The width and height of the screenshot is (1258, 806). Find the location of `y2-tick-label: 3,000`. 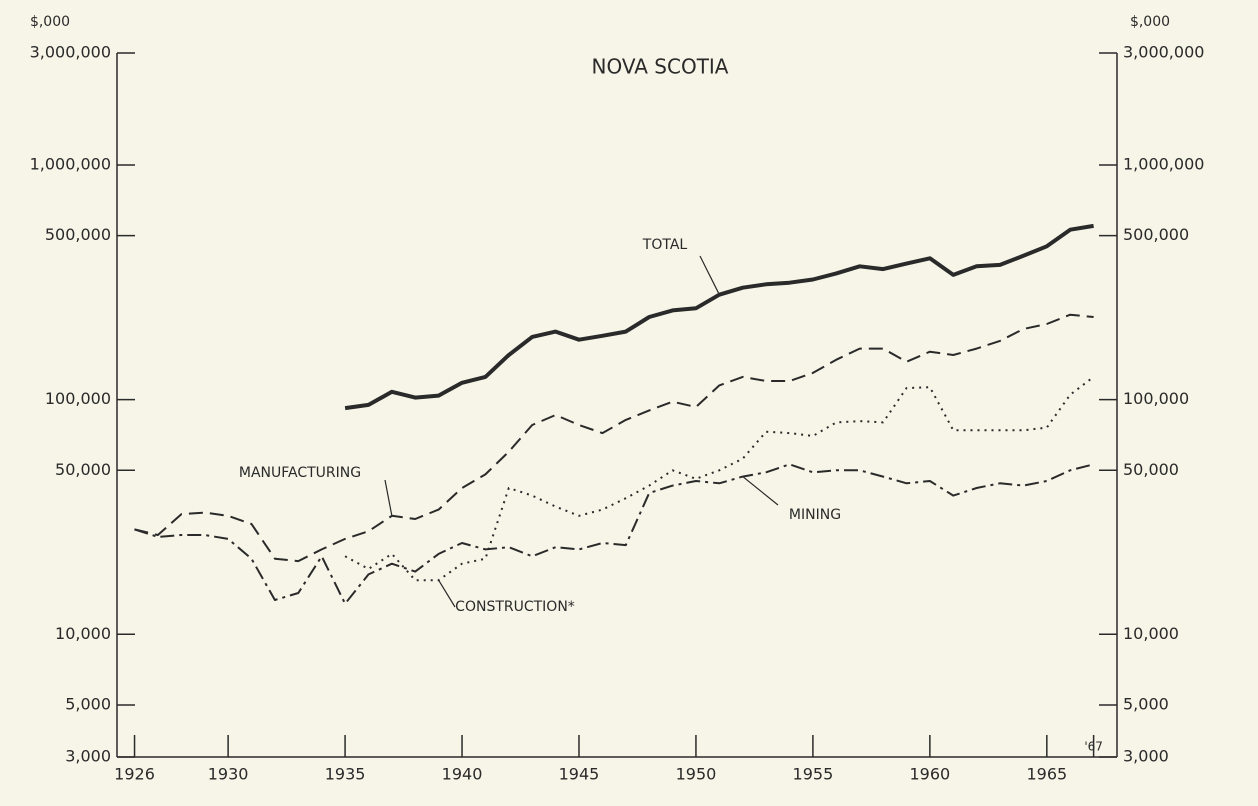

y2-tick-label: 3,000 is located at coordinates (1146, 756).